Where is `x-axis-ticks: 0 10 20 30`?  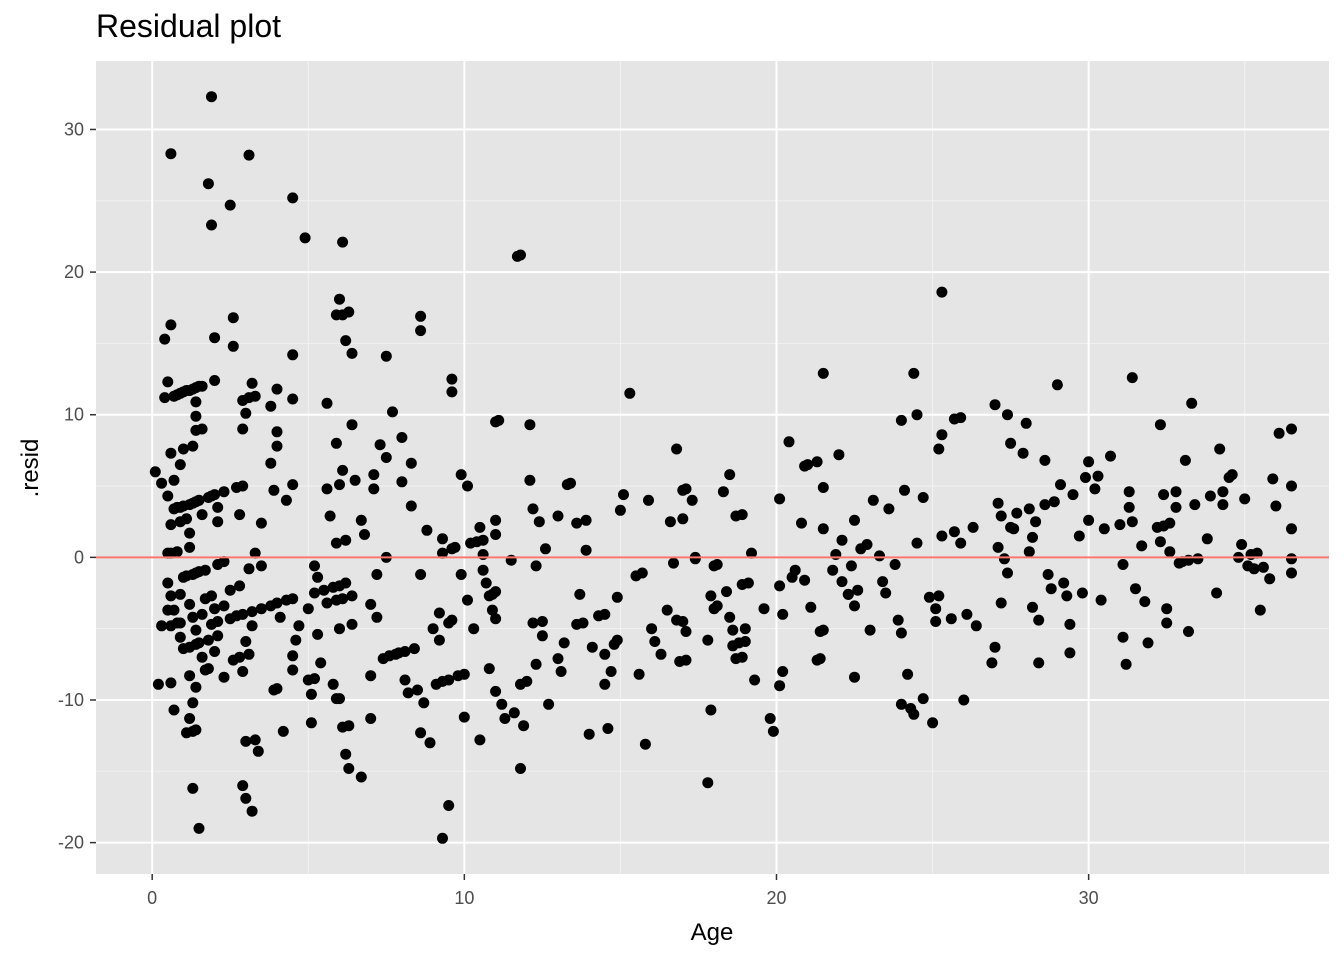 x-axis-ticks: 0 10 20 30 is located at coordinates (623, 891).